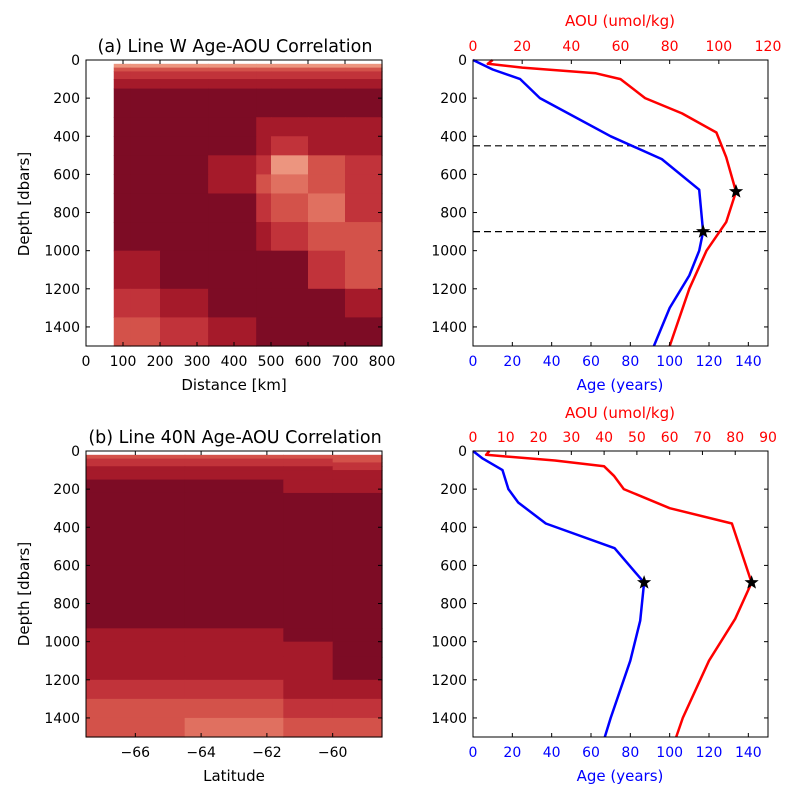  Describe the element at coordinates (630, 753) in the screenshot. I see `b-profiles-age-tick-label: 80` at that location.